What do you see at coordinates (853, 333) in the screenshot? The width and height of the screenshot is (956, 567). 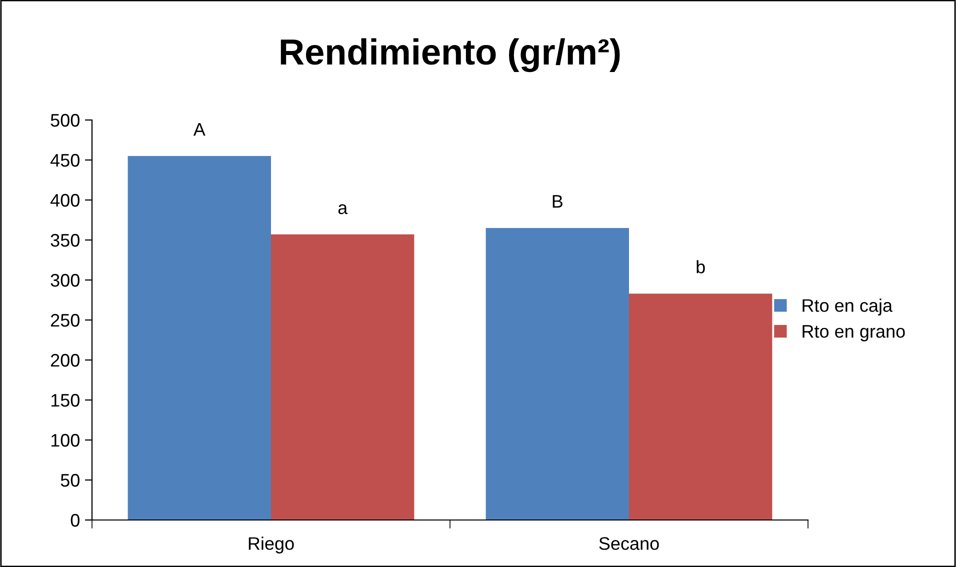 I see `legend-label: Rto en grano` at bounding box center [853, 333].